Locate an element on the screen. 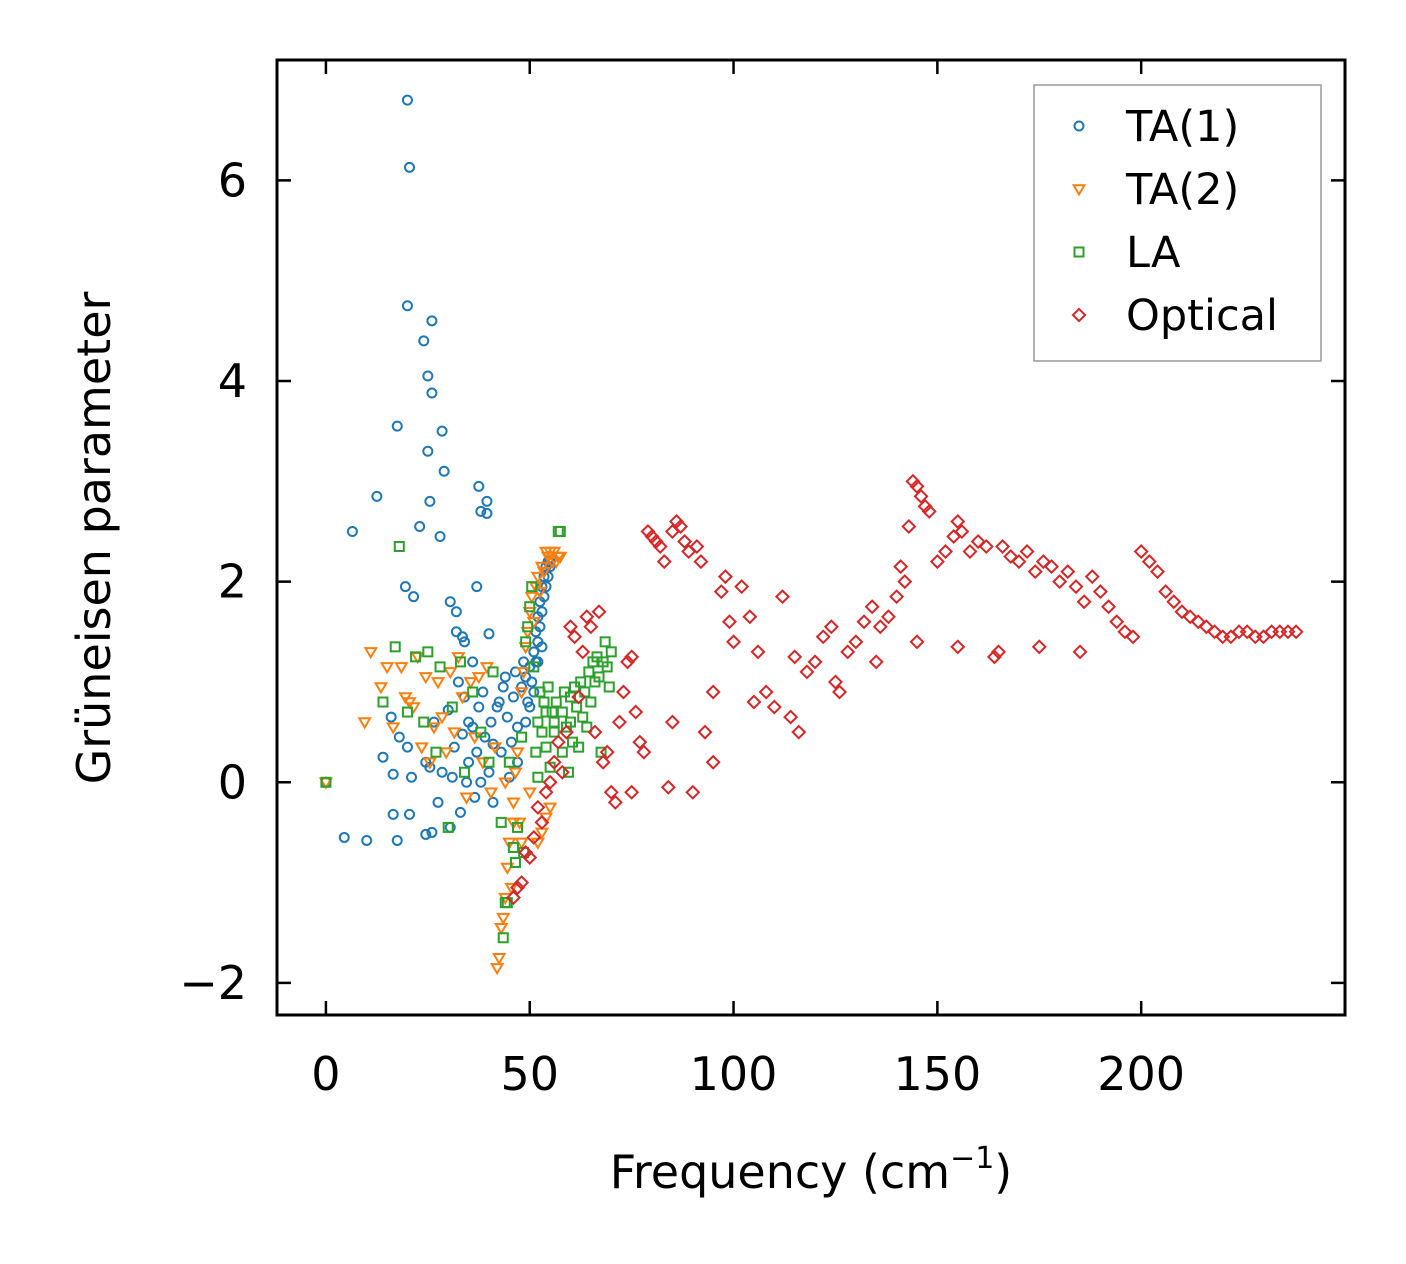 This screenshot has width=1406, height=1264. y-tick-label: 0 is located at coordinates (232, 782).